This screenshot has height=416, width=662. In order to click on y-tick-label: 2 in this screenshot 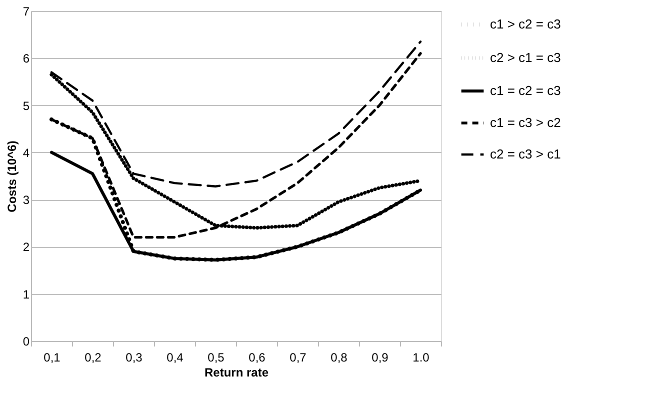, I will do `click(26, 247)`.